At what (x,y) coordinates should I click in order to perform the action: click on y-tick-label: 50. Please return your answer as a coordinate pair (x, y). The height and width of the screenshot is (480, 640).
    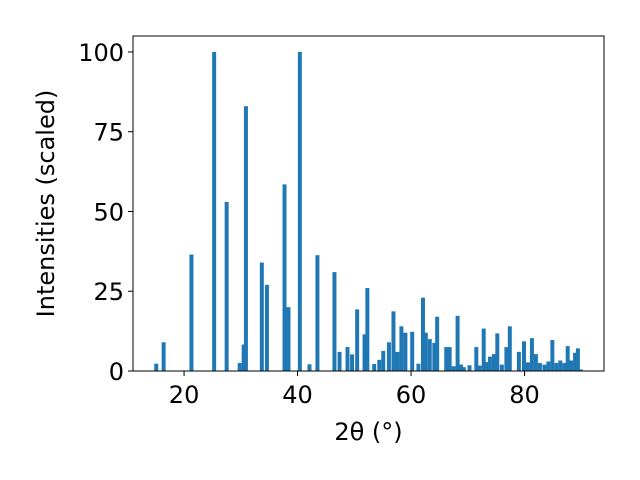
    Looking at the image, I should click on (108, 212).